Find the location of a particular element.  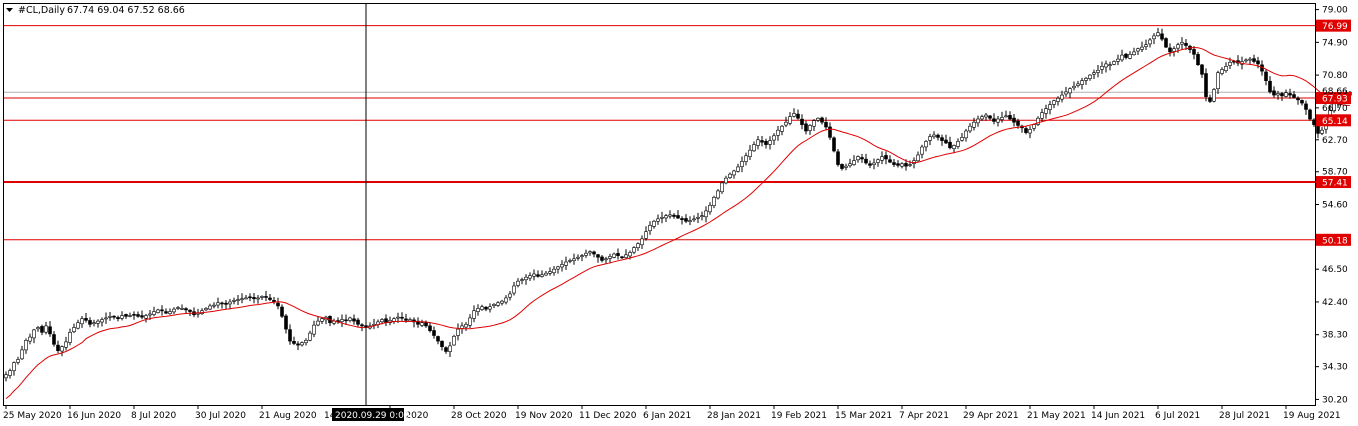

x-tick-label: 6 Jul 2021 is located at coordinates (1177, 416).